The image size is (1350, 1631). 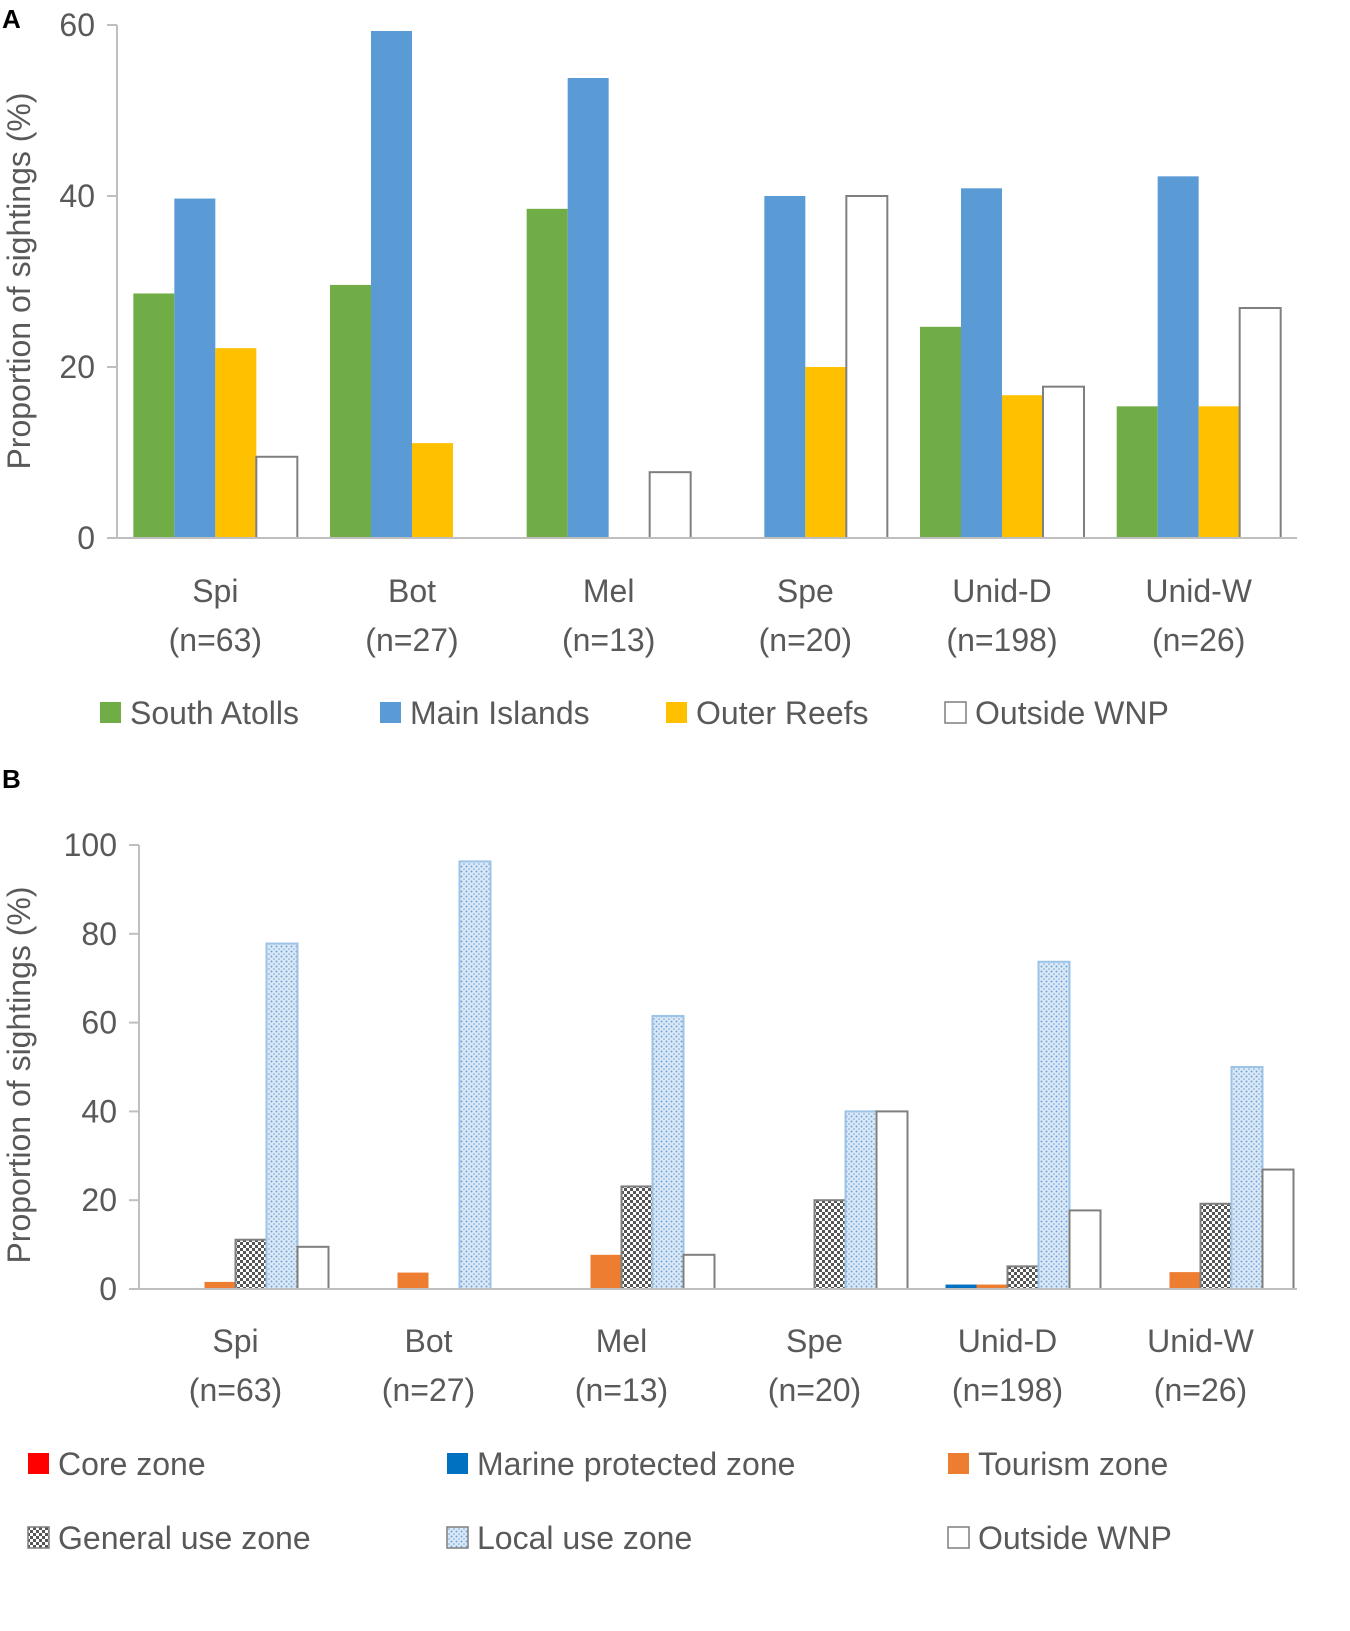 I want to click on bar-general-use-zone-unid-w, so click(x=1216, y=1246).